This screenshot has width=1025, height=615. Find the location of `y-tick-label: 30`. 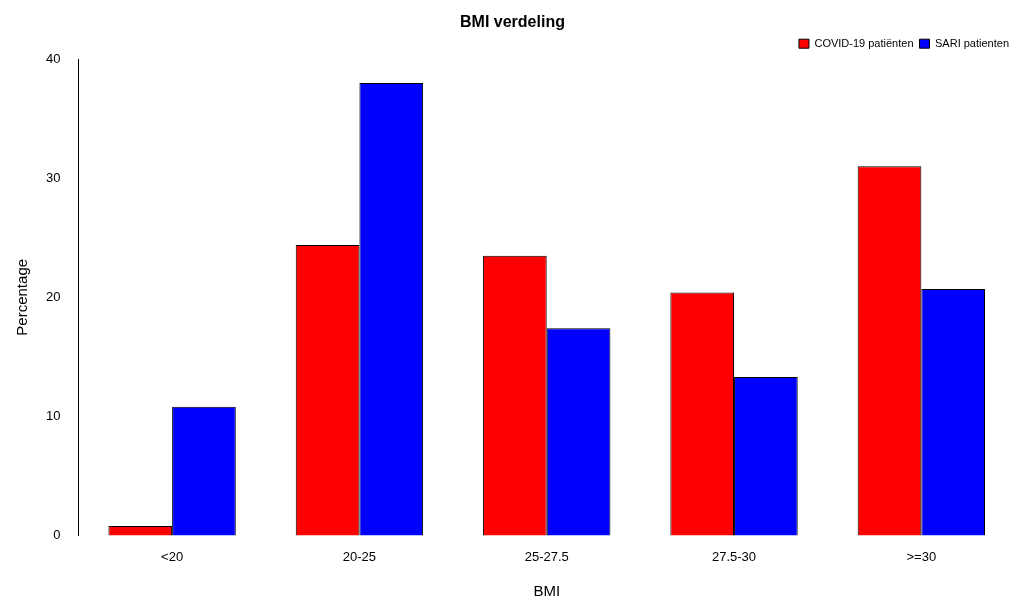

y-tick-label: 30 is located at coordinates (53, 177).